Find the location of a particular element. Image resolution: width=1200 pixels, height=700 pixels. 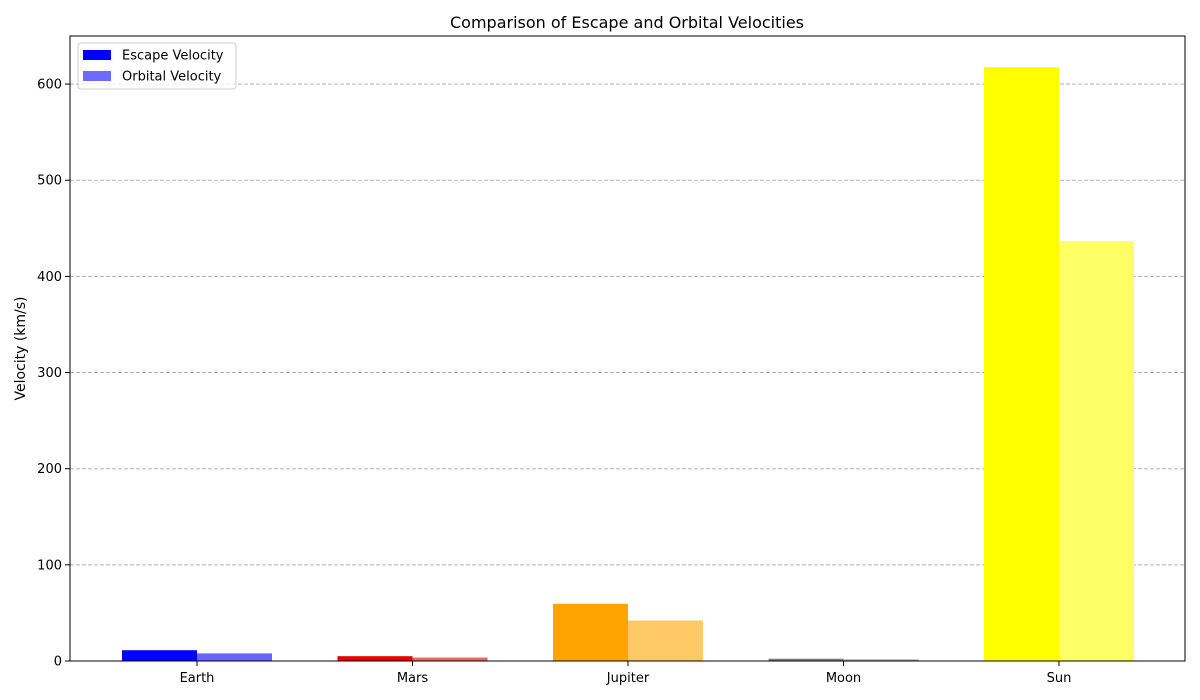

legend: Escape Velocity Orbital Velocity is located at coordinates (157, 66).